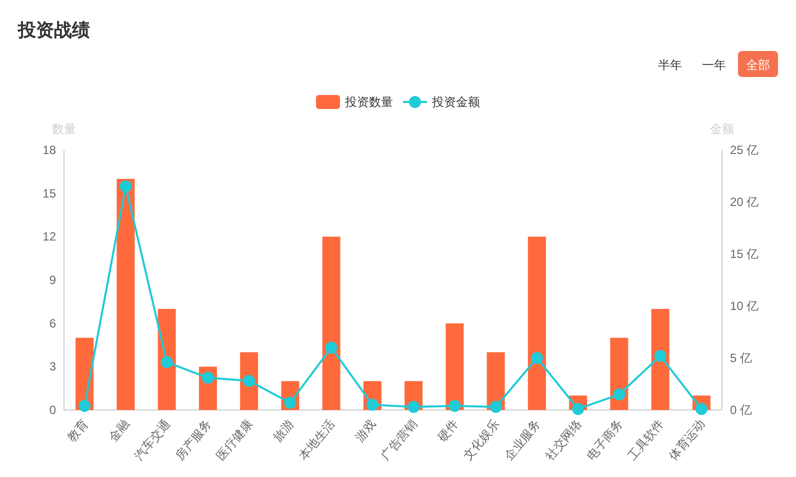 The image size is (796, 477). I want to click on x-tick-label: 企业服务, so click(523, 439).